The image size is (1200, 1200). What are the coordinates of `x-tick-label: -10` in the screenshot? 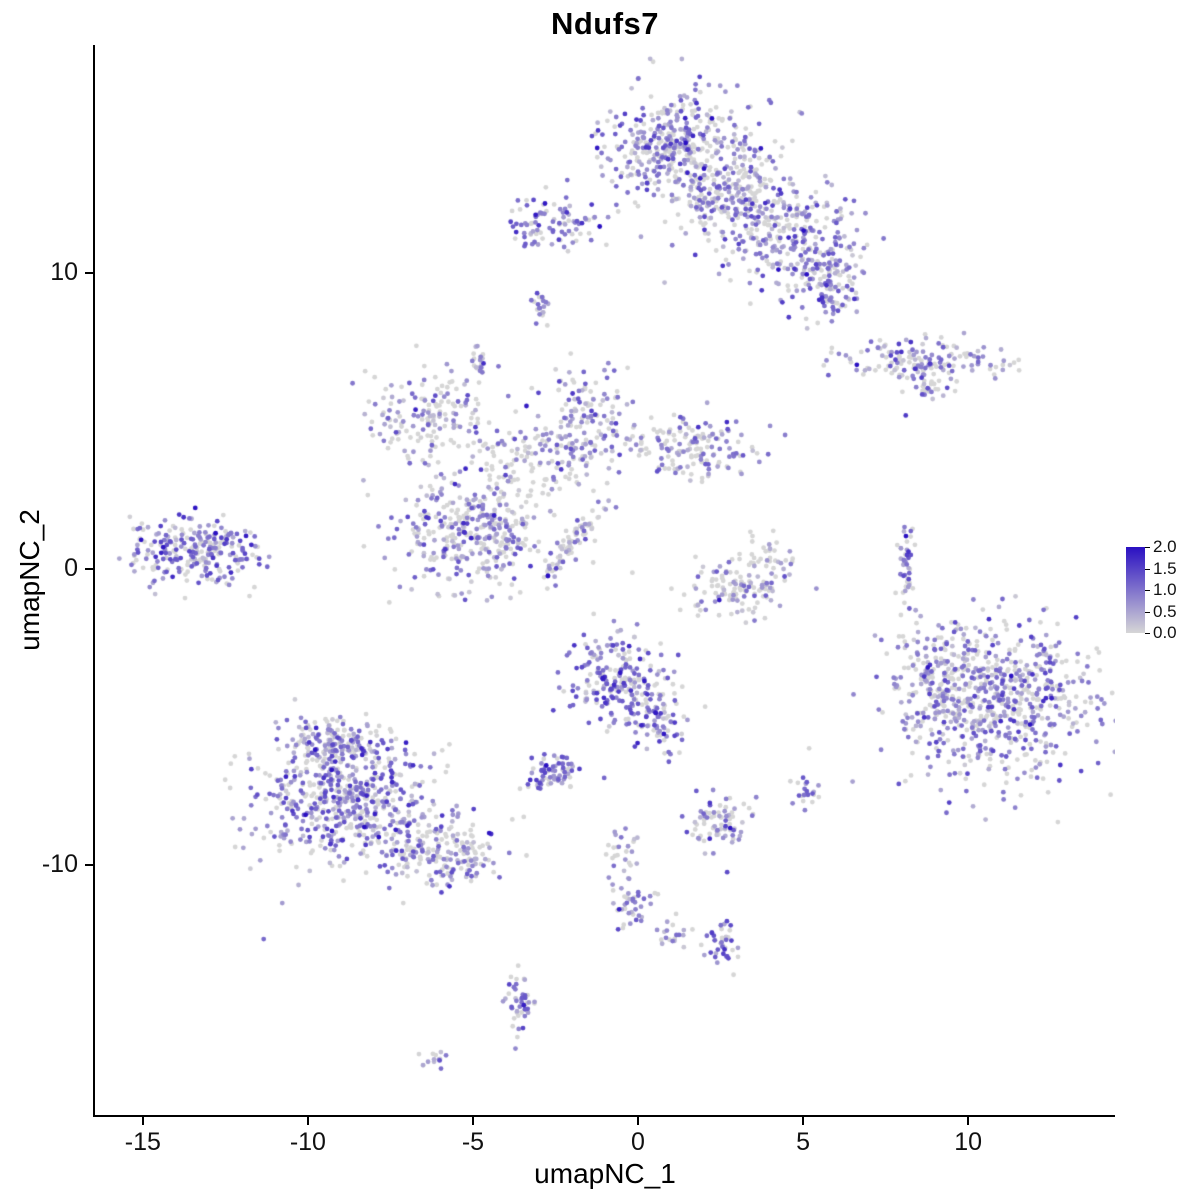 It's located at (307, 1142).